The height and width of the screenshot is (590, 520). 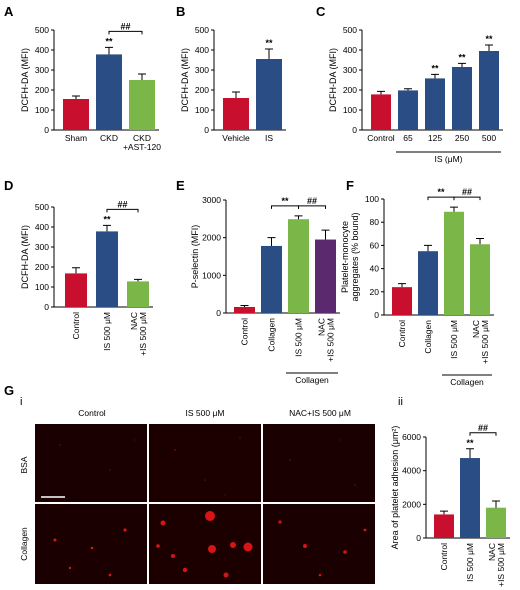 What do you see at coordinates (395, 488) in the screenshot?
I see `y-axis-label: Area of platelet adhesion (μm²)` at bounding box center [395, 488].